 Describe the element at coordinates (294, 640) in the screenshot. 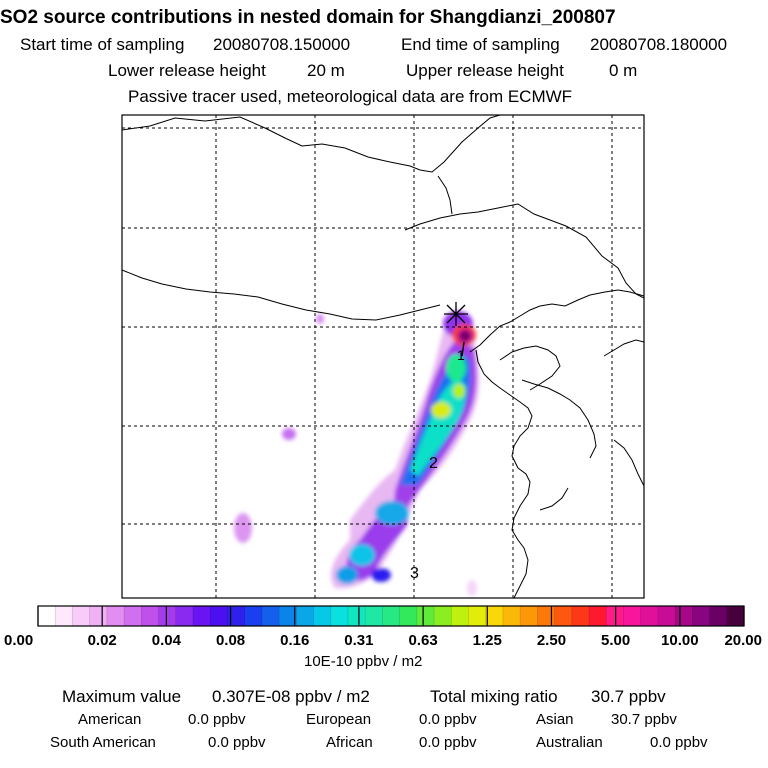

I see `colorbar-tick-label: 0.16` at that location.